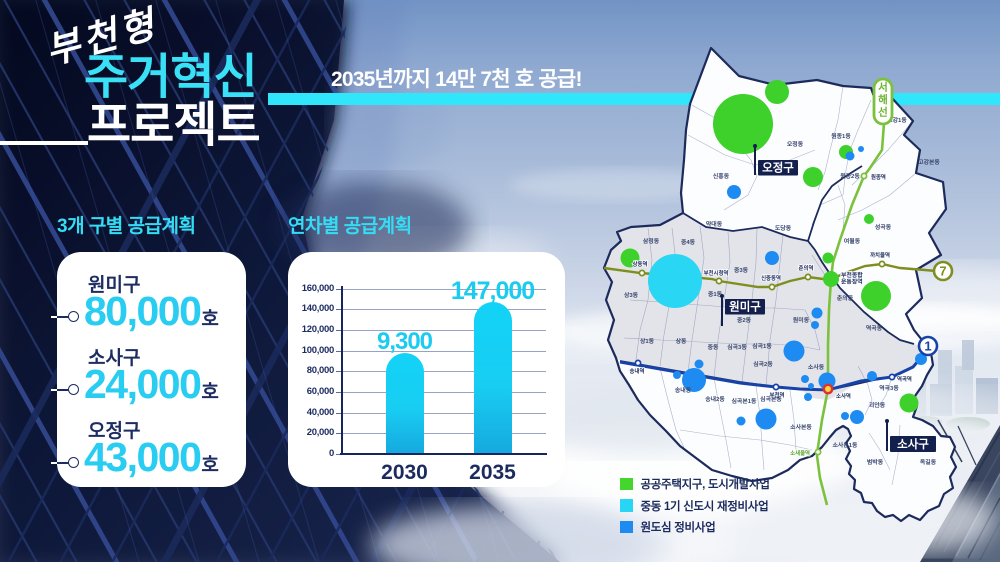 This screenshot has height=562, width=1000. Describe the element at coordinates (148, 293) in the screenshot. I see `district-row: 원미구 80,000호` at that location.